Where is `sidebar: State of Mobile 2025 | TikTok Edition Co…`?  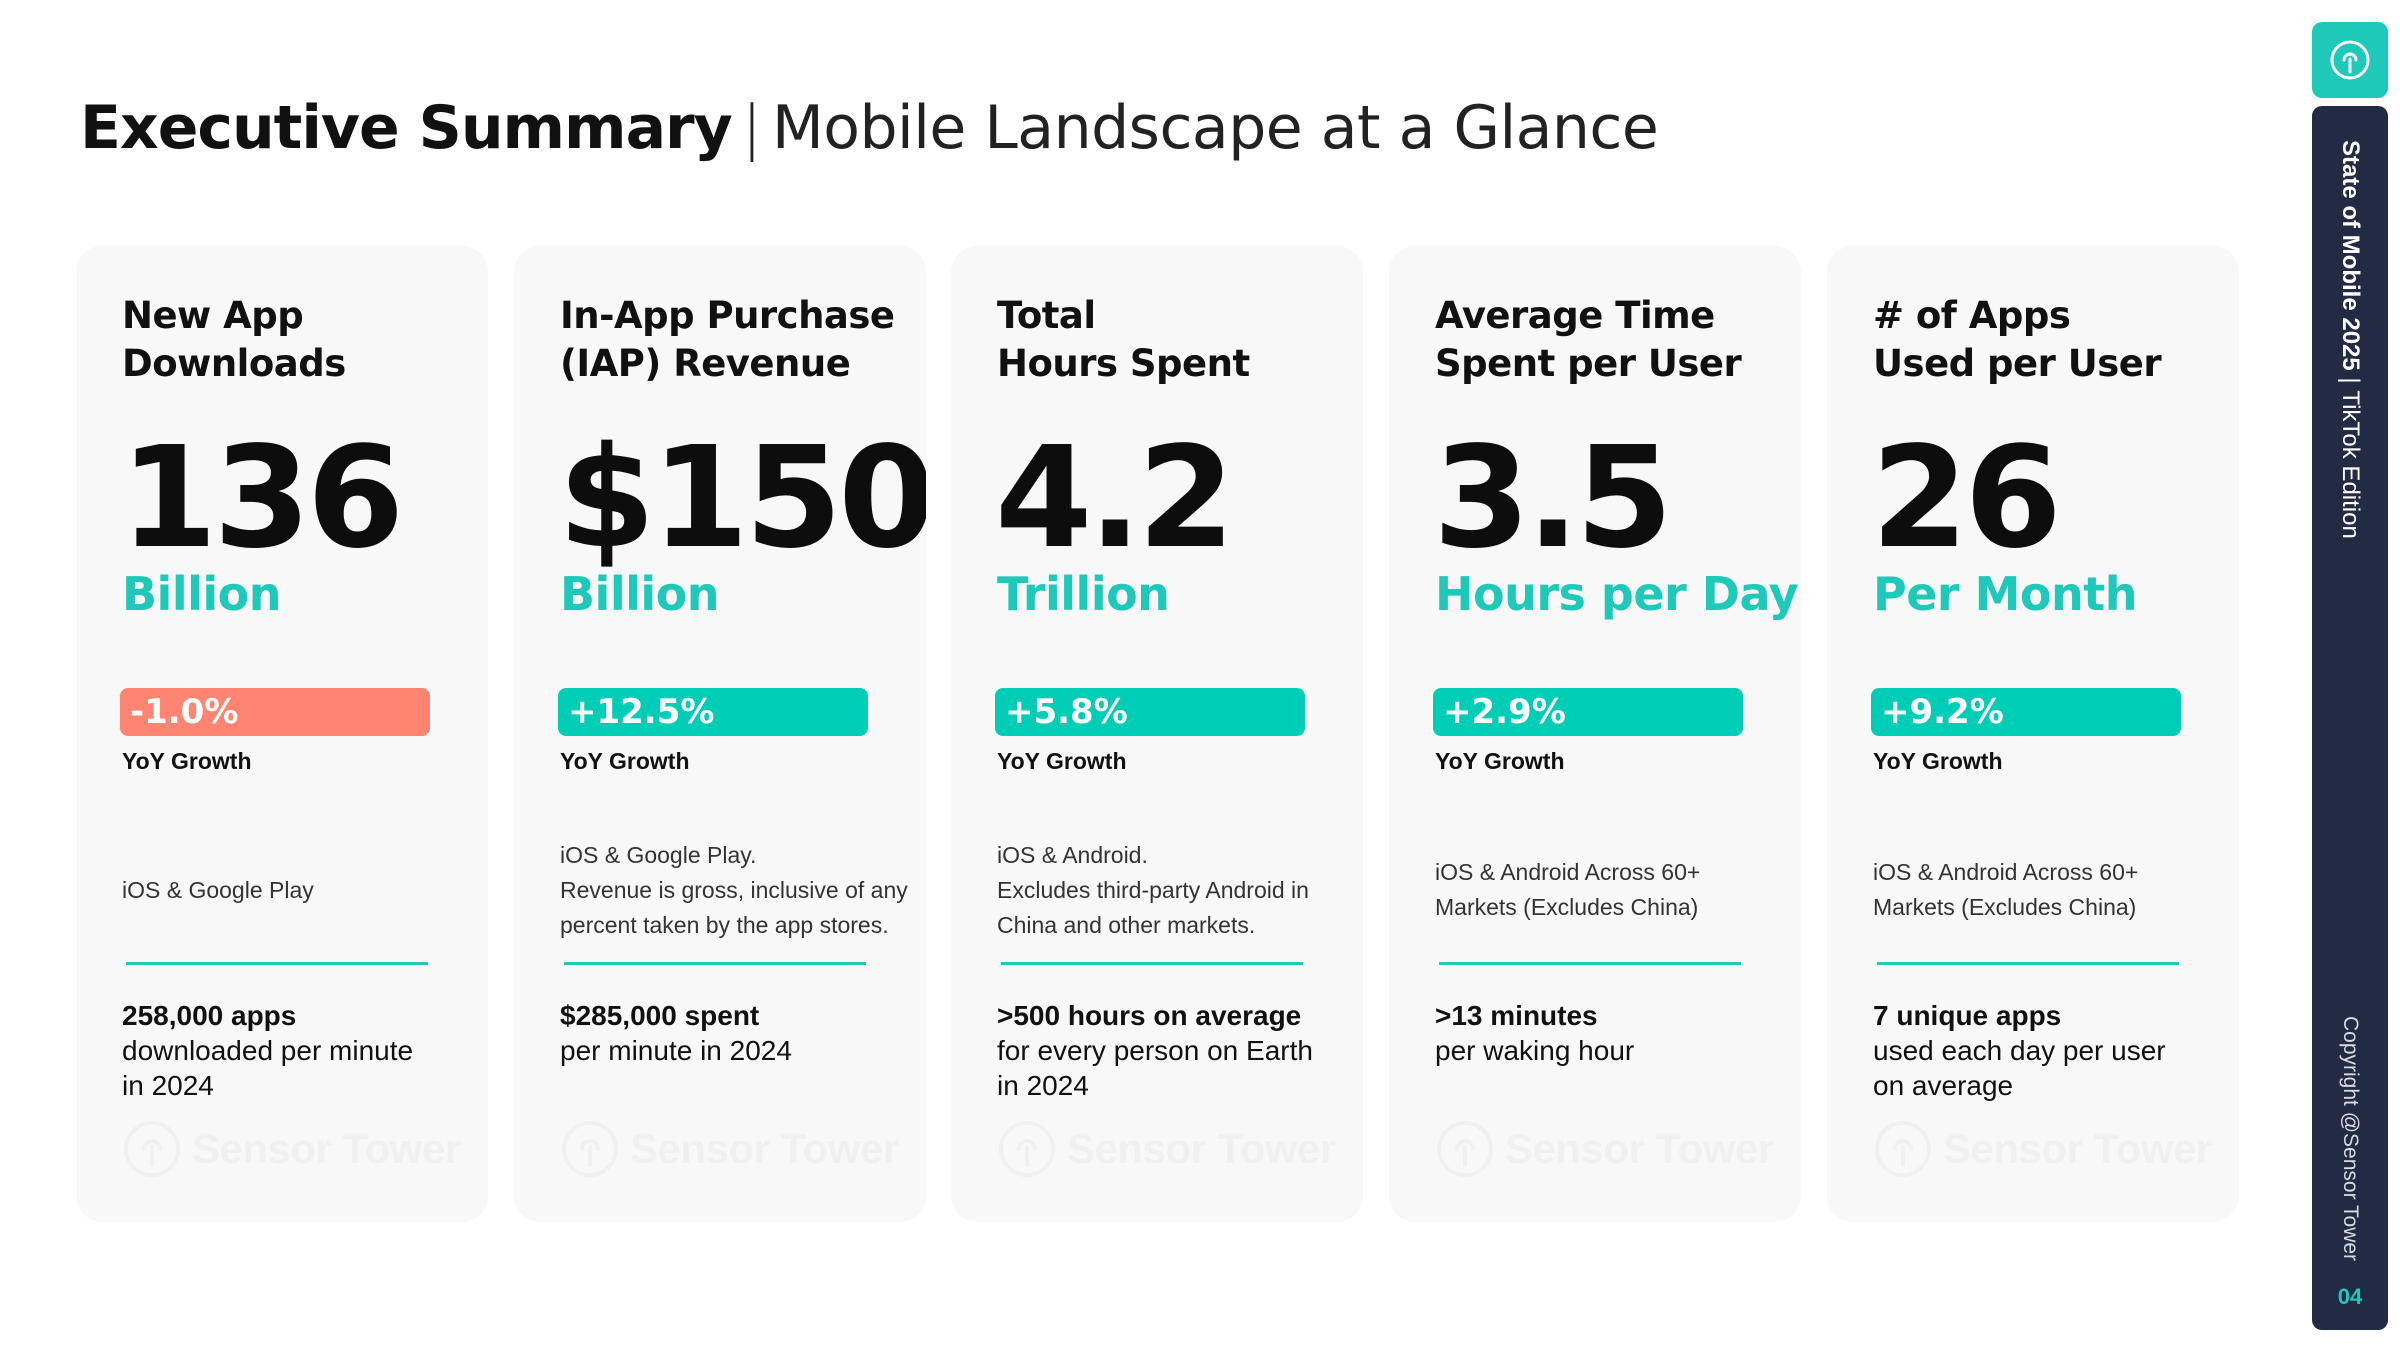 sidebar: State of Mobile 2025 | TikTok Edition Co… is located at coordinates (2350, 718).